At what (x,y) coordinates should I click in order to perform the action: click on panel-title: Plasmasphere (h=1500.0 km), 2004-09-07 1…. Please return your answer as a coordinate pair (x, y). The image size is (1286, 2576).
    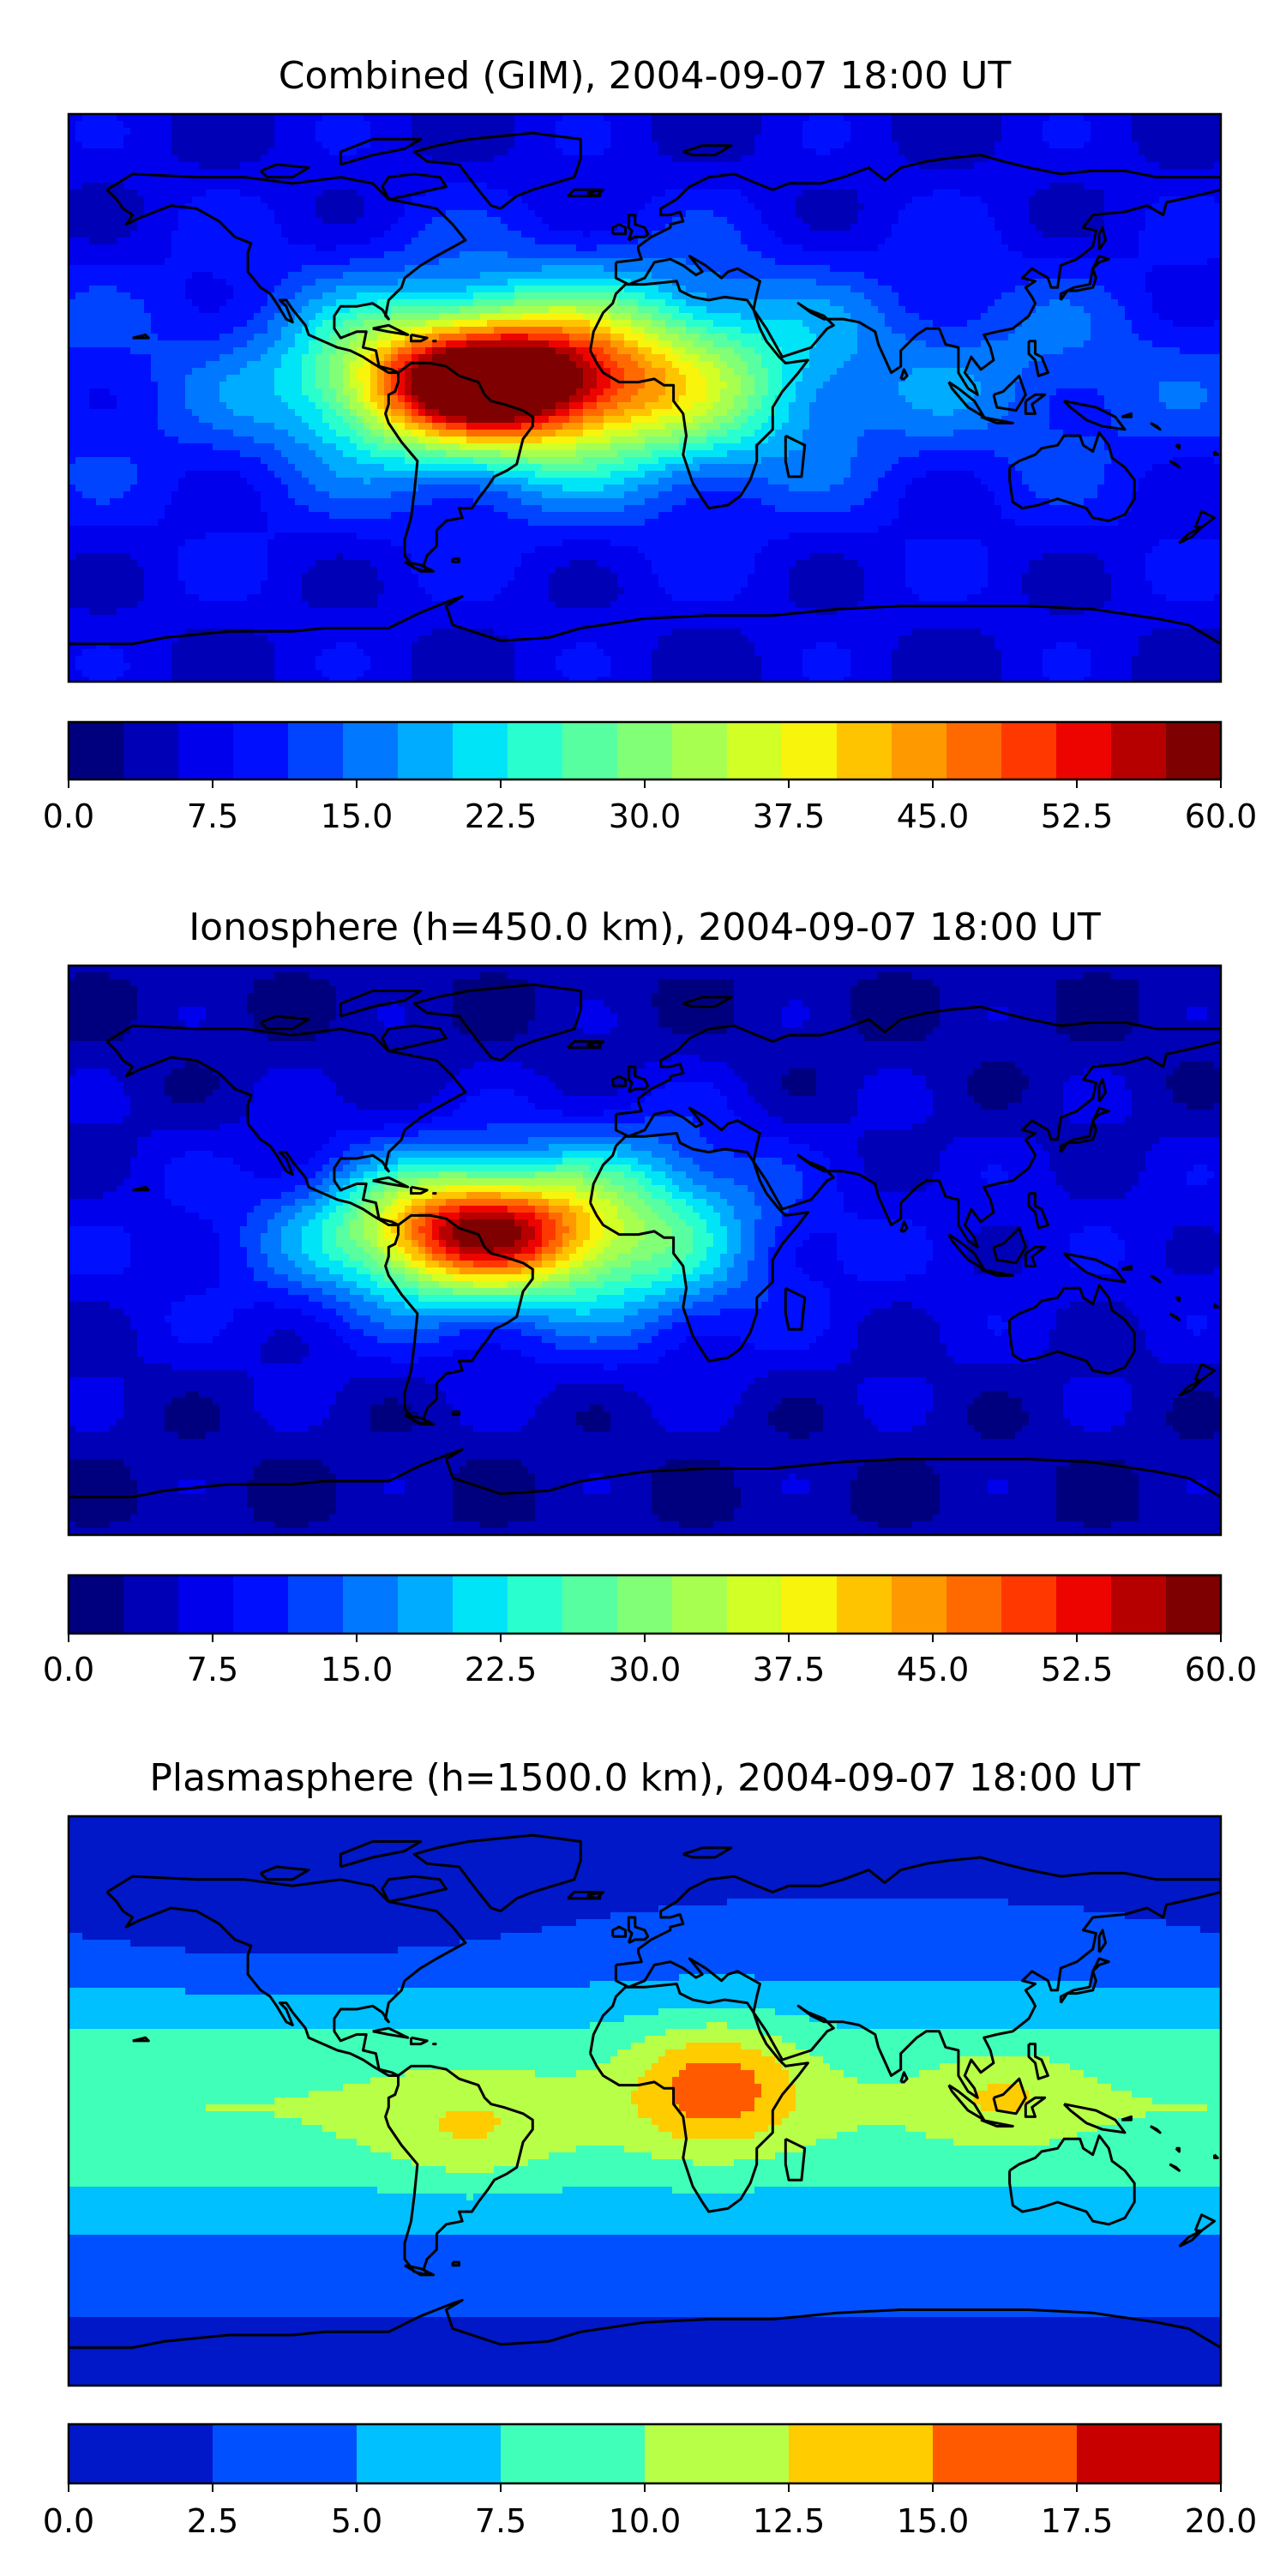
    Looking at the image, I should click on (644, 1778).